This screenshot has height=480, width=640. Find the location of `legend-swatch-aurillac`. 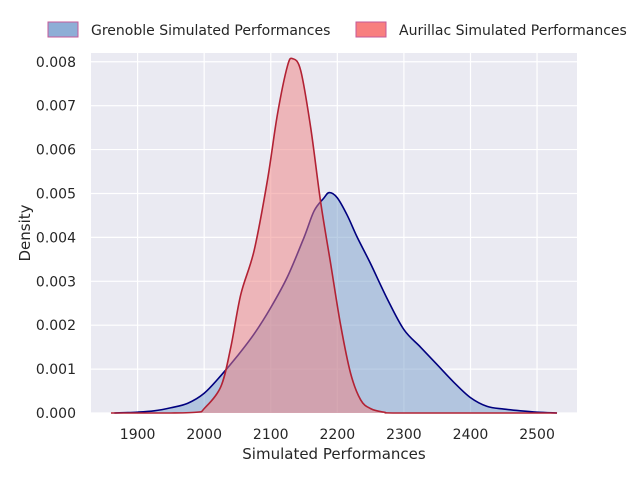

legend-swatch-aurillac is located at coordinates (371, 29).